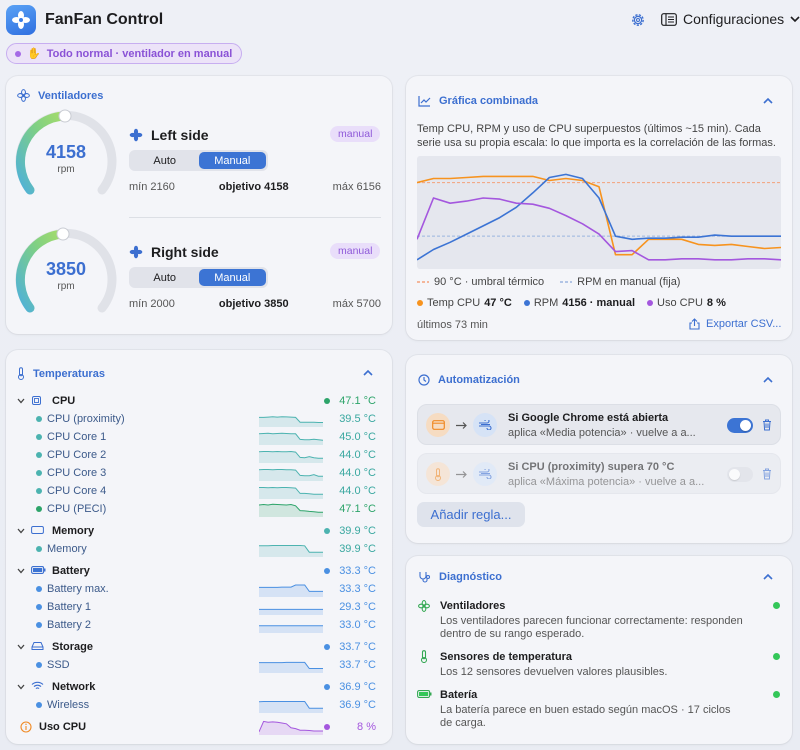  What do you see at coordinates (198, 419) in the screenshot?
I see `temp-sensor-row: CPU (proximity) 39.5 °C` at bounding box center [198, 419].